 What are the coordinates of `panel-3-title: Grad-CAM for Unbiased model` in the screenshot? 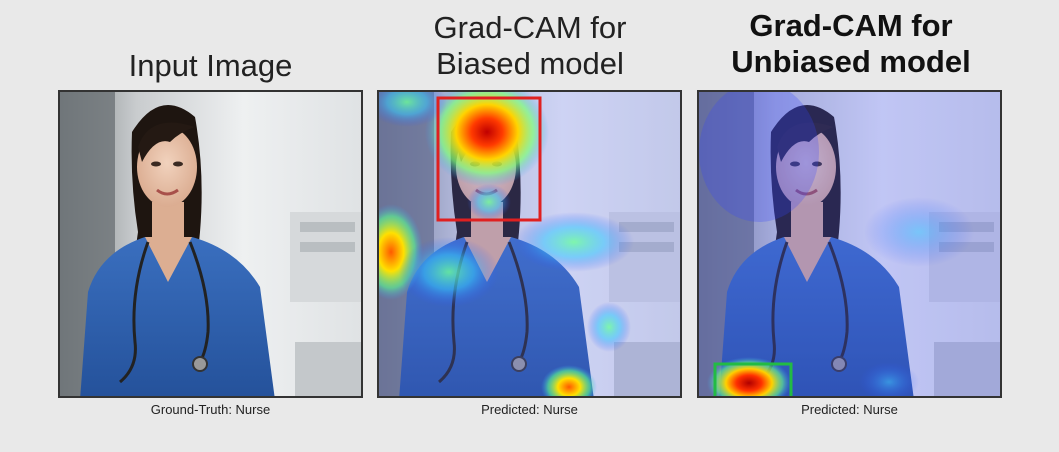 It's located at (851, 43).